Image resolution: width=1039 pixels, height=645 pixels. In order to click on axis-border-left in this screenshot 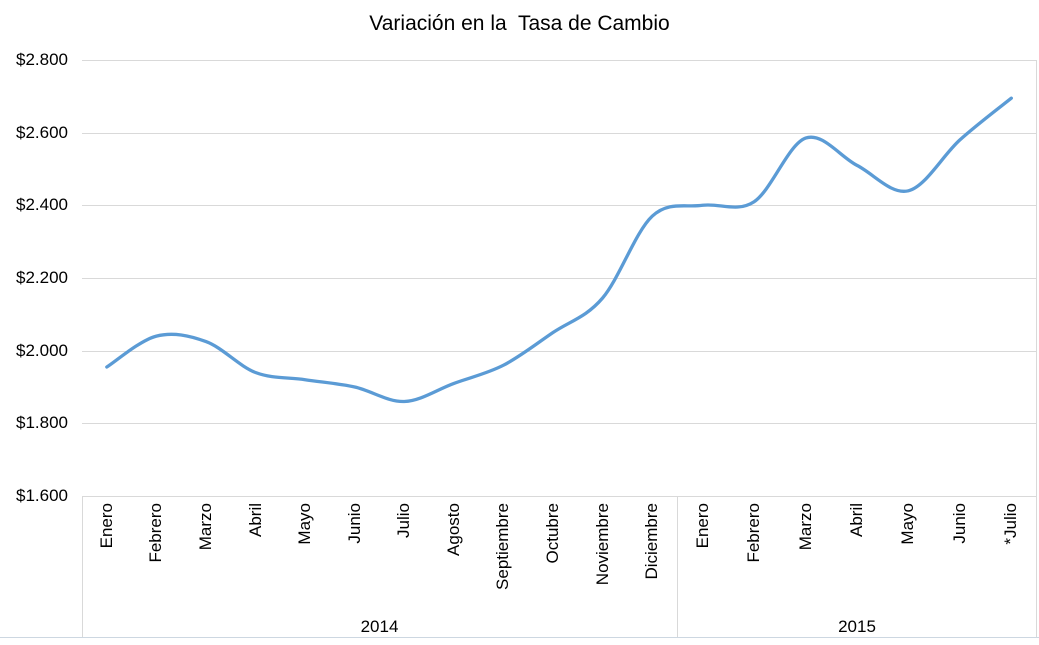, I will do `click(82, 567)`.